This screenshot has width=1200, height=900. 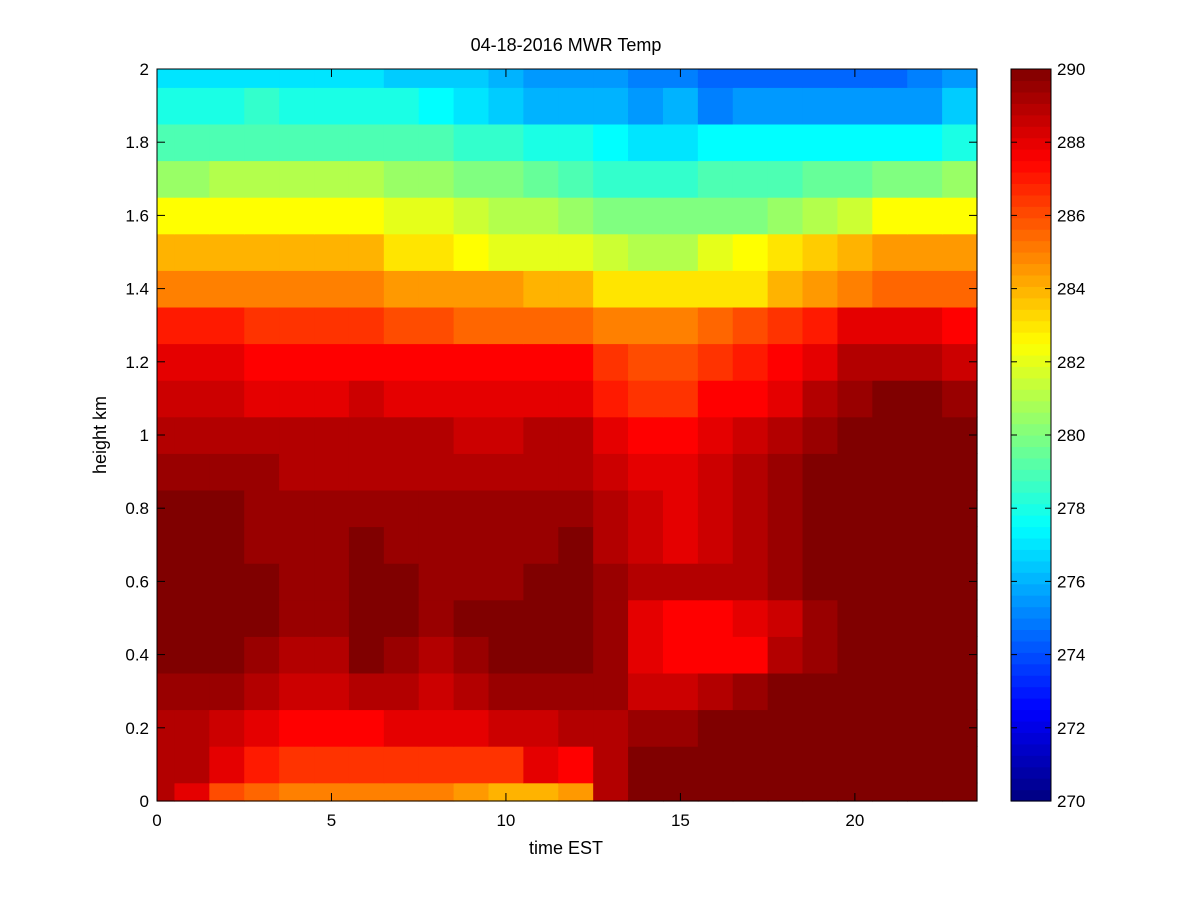 I want to click on colorbar-tick-label: 288, so click(x=1071, y=142).